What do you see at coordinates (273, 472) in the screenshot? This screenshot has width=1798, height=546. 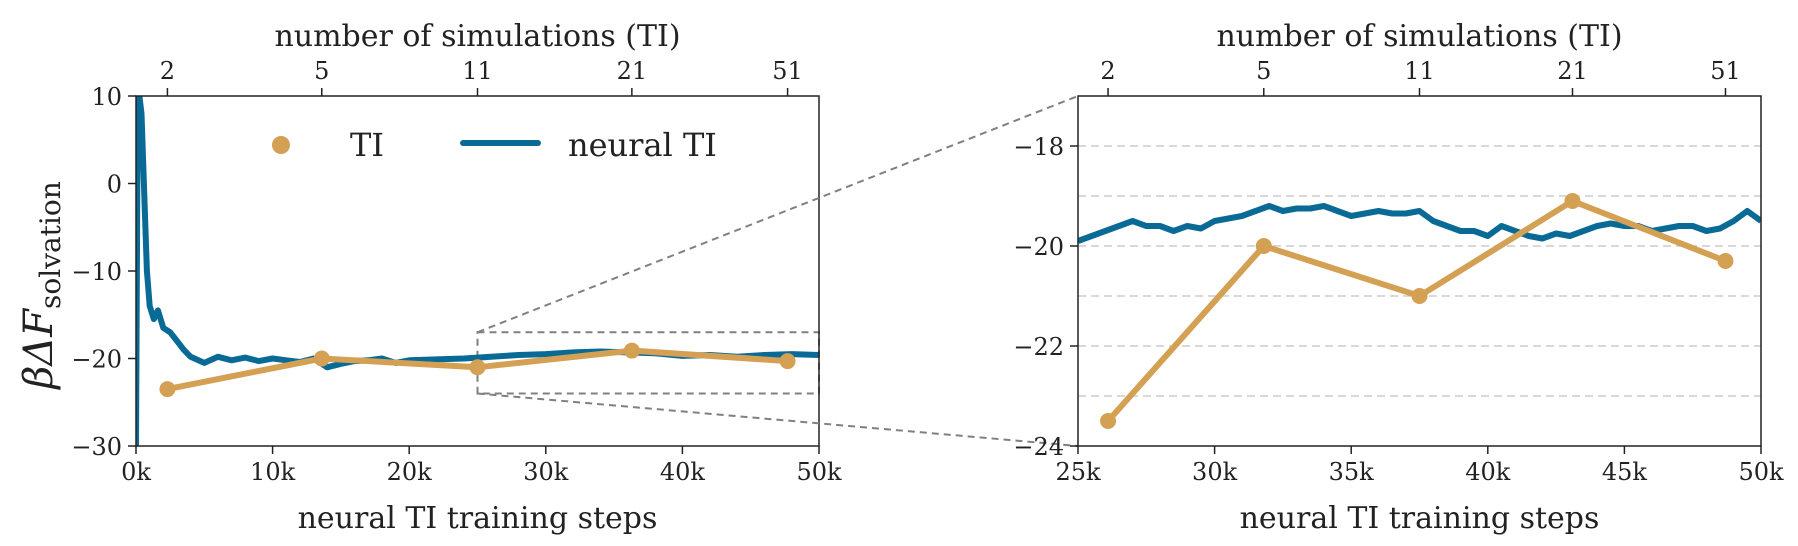 I see `x-tick-label: 10k` at bounding box center [273, 472].